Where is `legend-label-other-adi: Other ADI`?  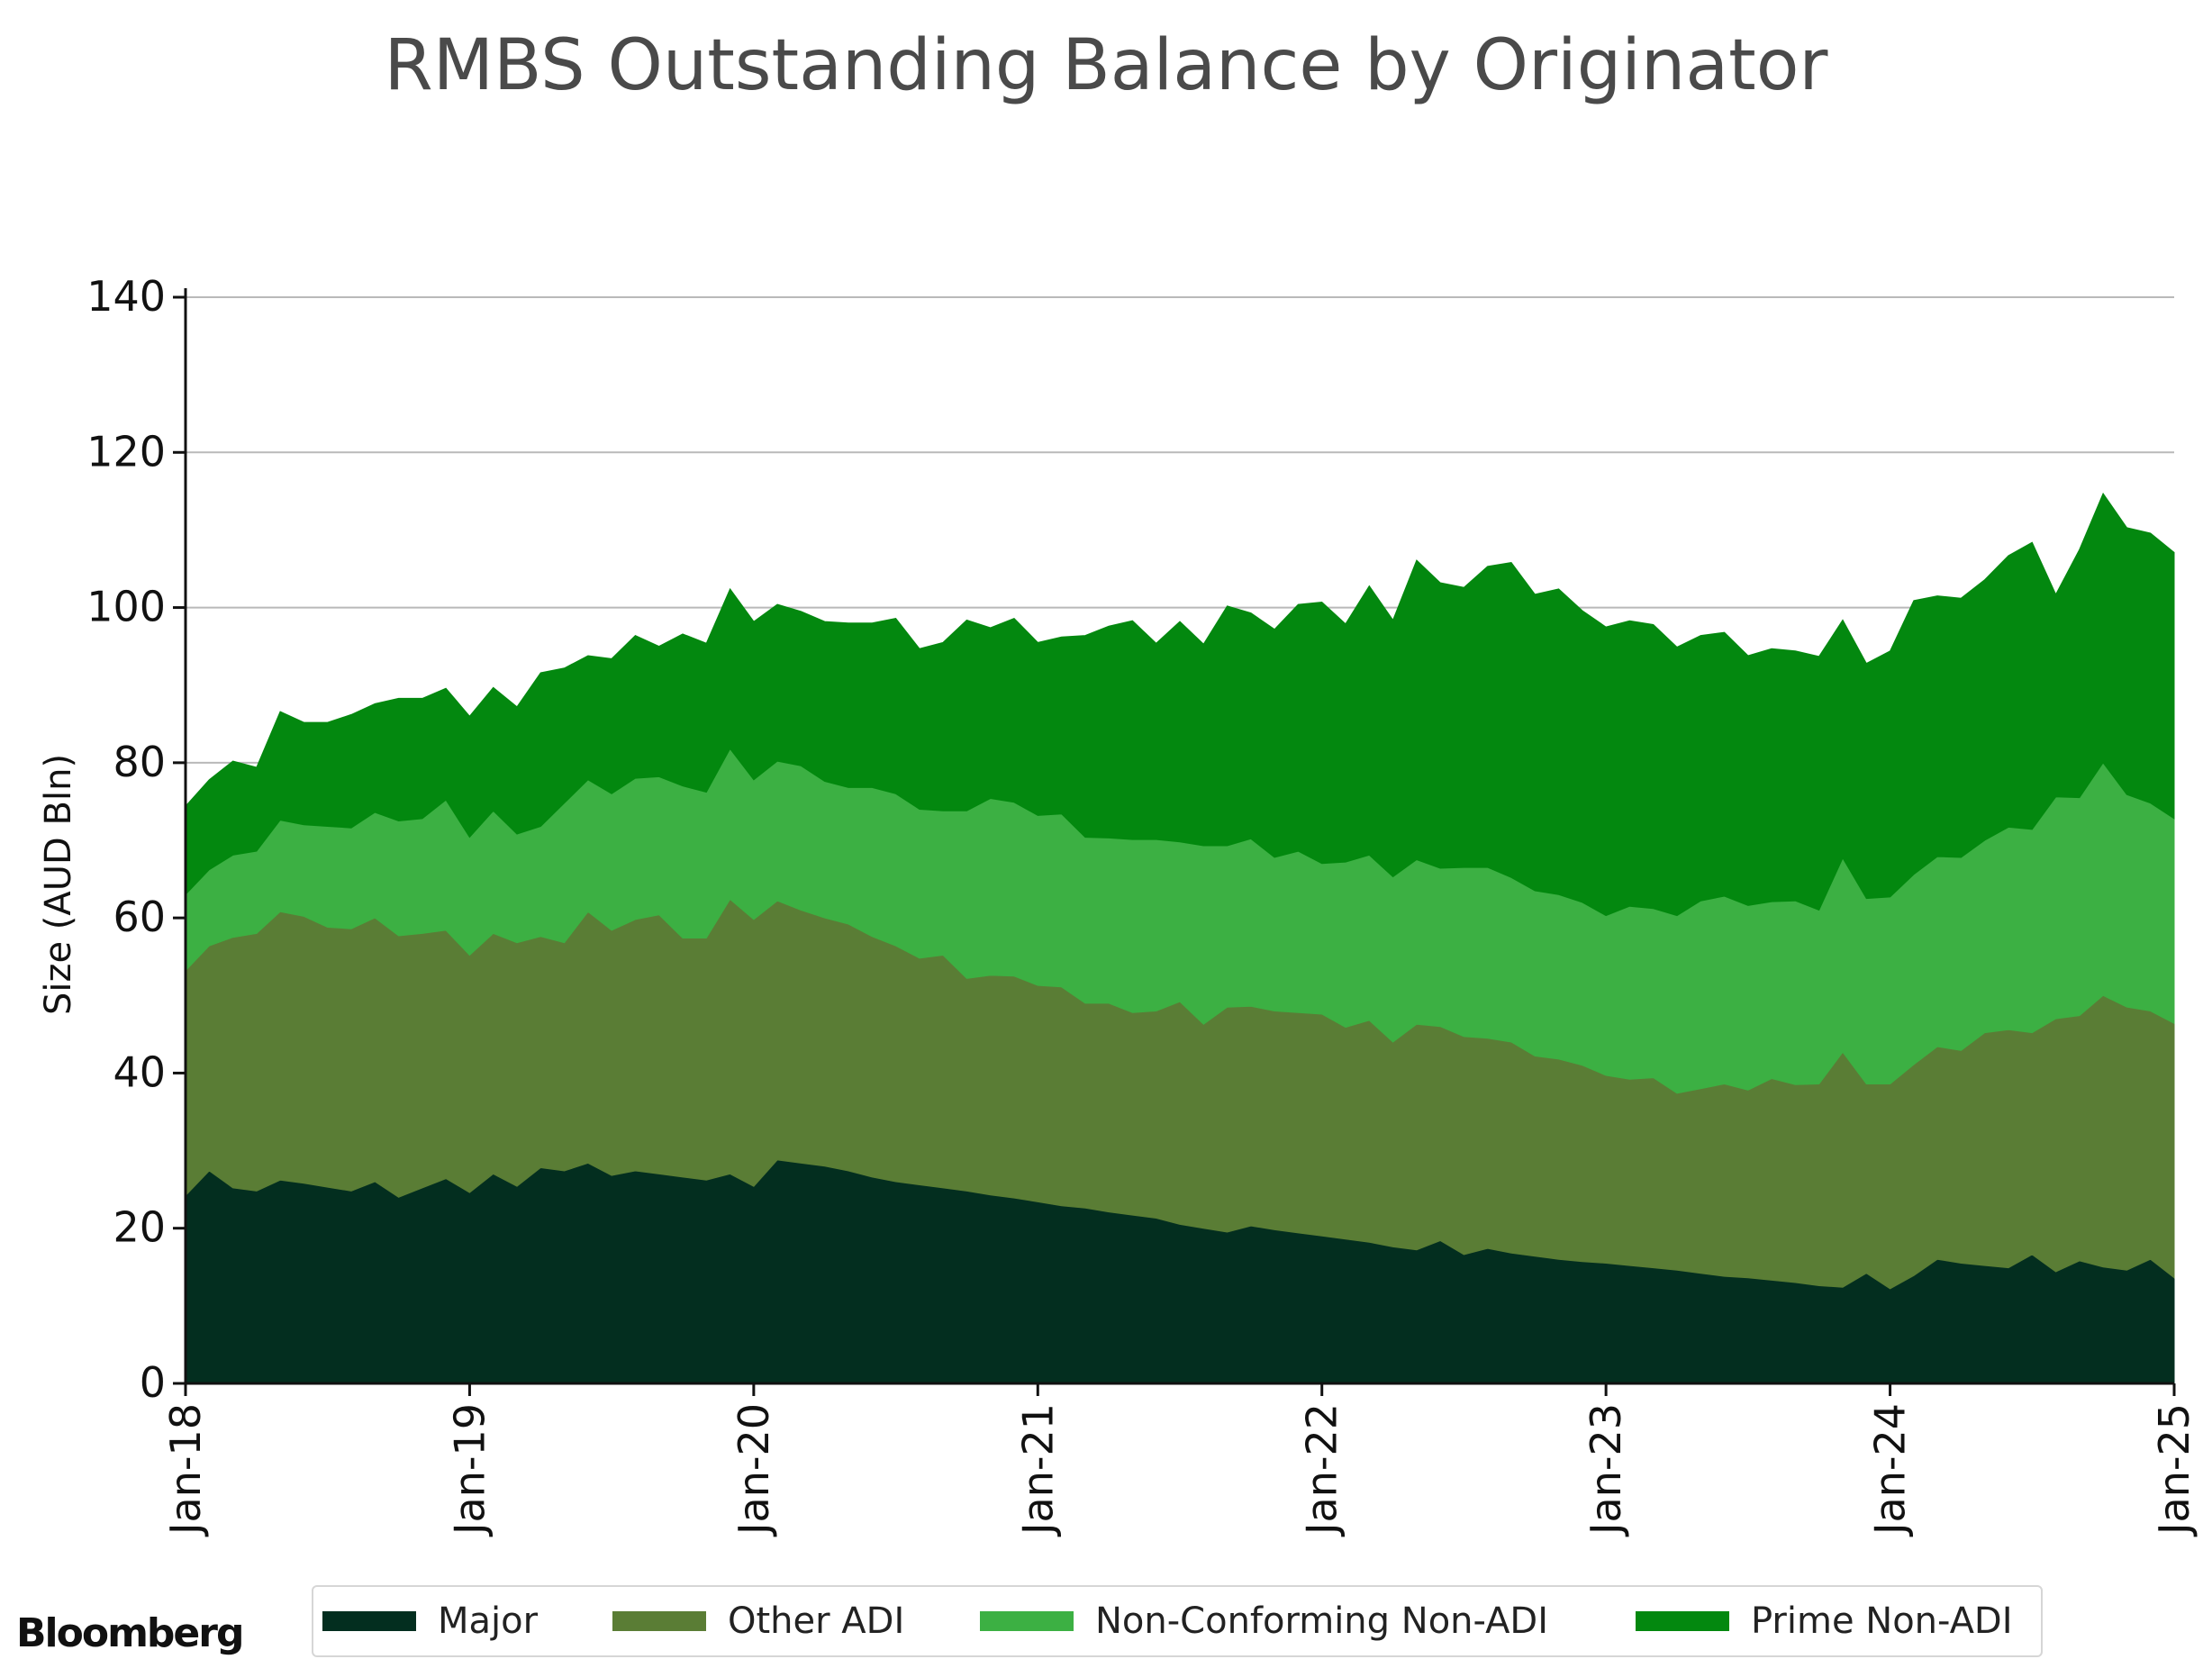 legend-label-other-adi: Other ADI is located at coordinates (816, 1621).